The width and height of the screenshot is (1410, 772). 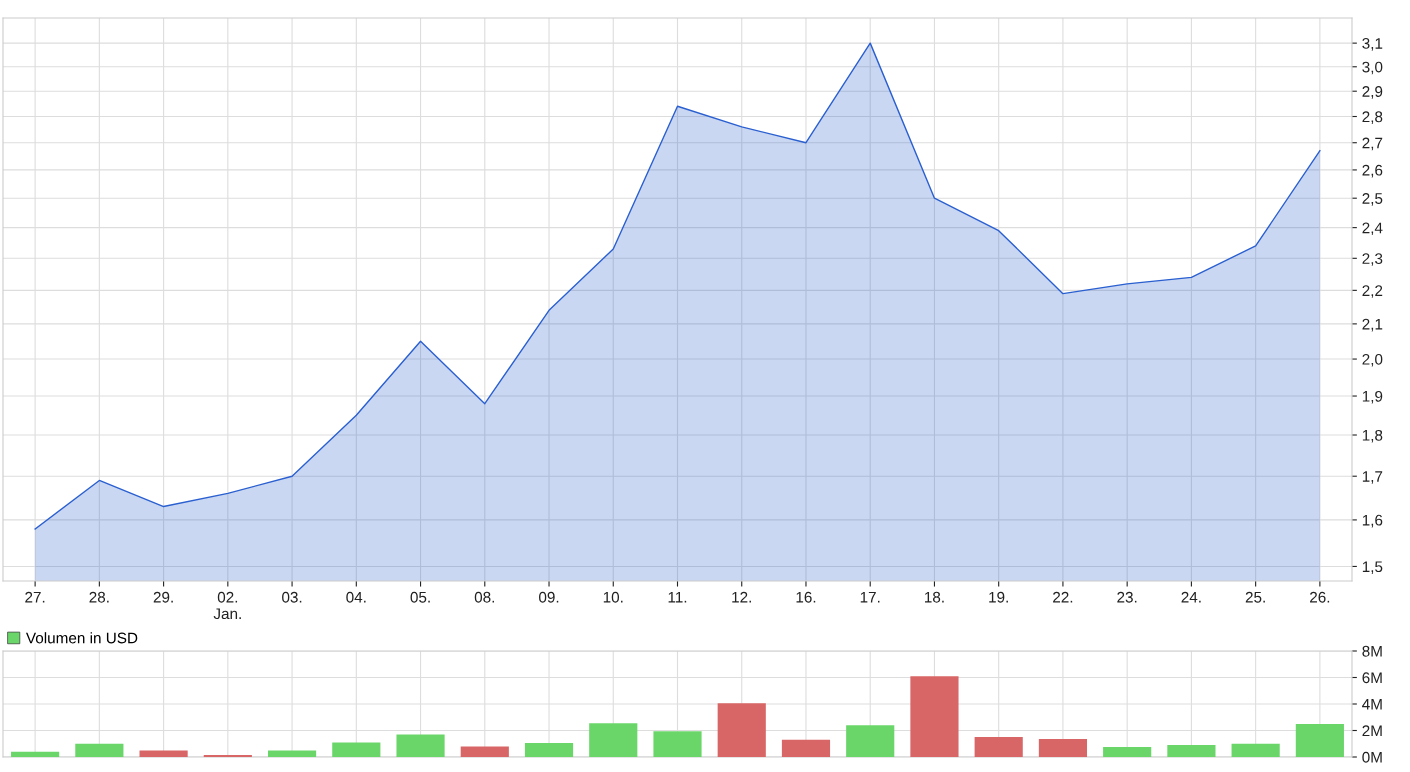 What do you see at coordinates (1372, 678) in the screenshot?
I see `y-tick-label: 6M` at bounding box center [1372, 678].